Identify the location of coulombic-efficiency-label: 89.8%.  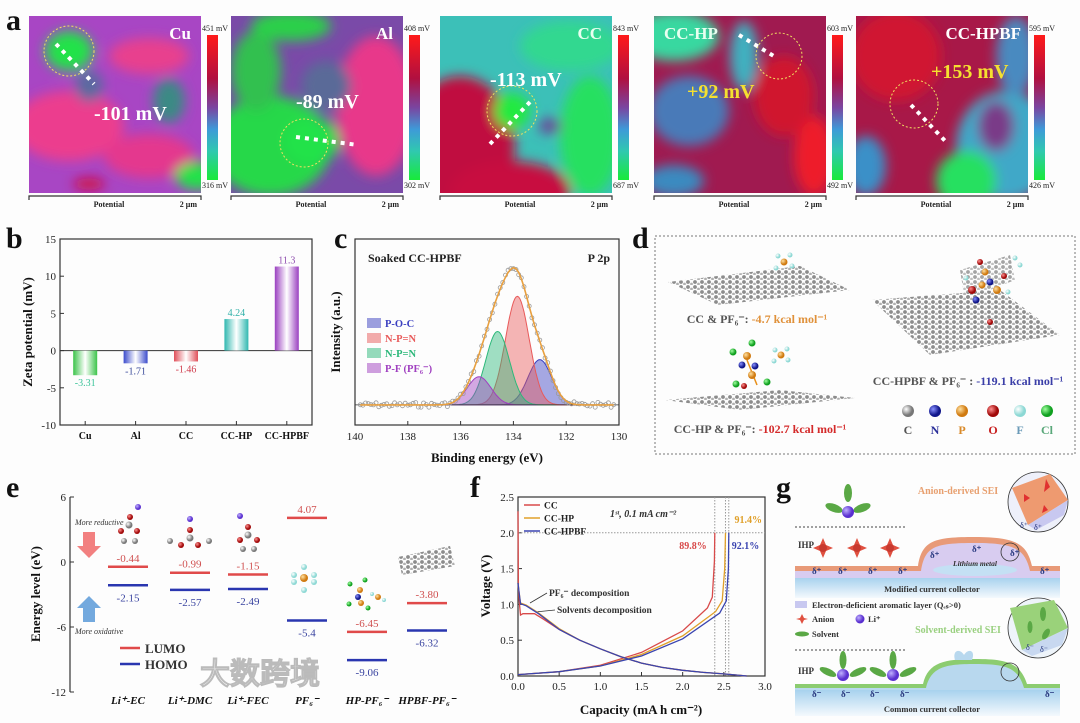
(693, 546).